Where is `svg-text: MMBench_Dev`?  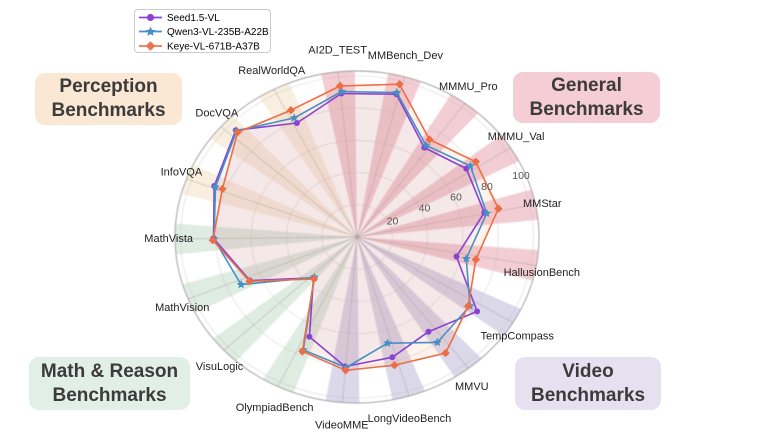
svg-text: MMBench_Dev is located at coordinates (406, 56).